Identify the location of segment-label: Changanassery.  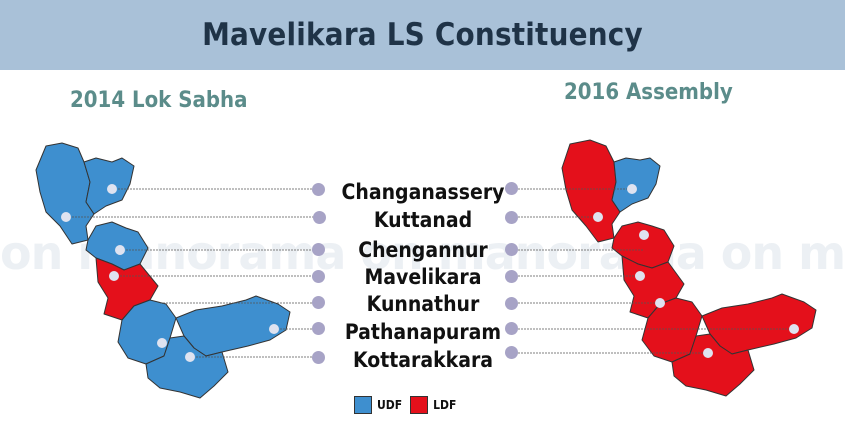
(423, 192).